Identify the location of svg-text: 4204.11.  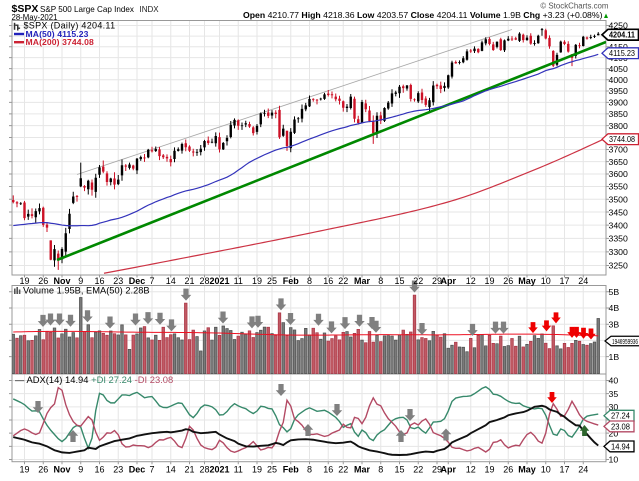
(622, 35).